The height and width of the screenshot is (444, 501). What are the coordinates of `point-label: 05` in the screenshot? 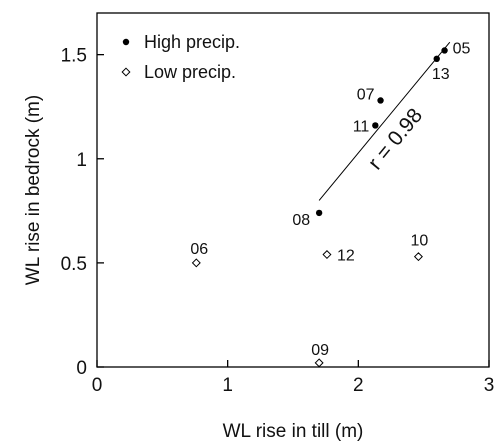 It's located at (462, 48).